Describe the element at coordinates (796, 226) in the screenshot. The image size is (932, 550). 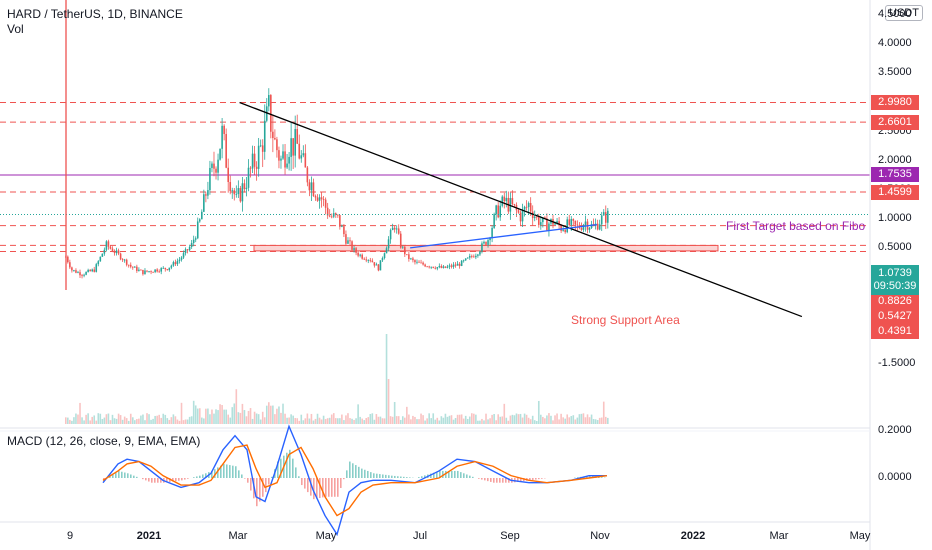
I see `fibo-target-label: First Target based on Fibo` at that location.